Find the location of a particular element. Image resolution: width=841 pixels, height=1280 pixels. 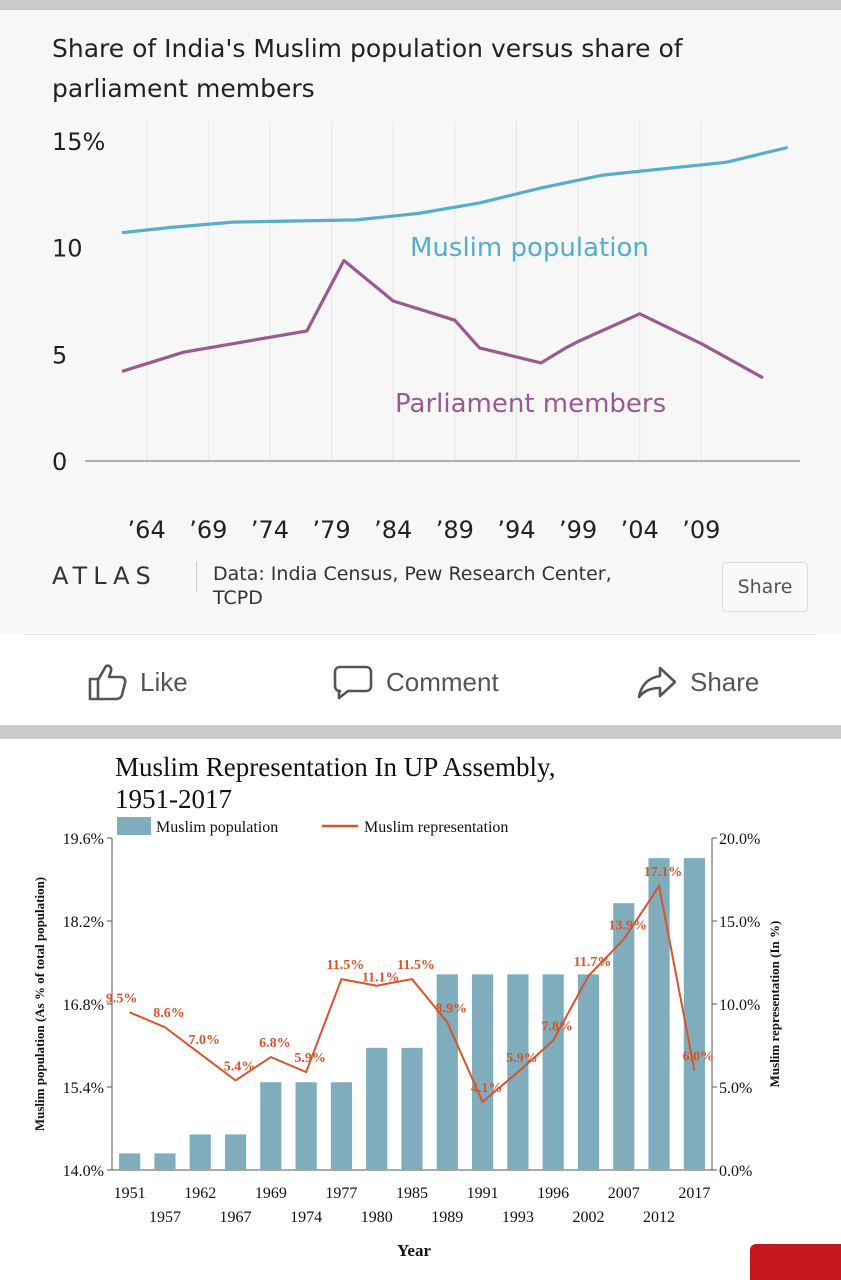

right-tick-label: 5.0% is located at coordinates (735, 1088).